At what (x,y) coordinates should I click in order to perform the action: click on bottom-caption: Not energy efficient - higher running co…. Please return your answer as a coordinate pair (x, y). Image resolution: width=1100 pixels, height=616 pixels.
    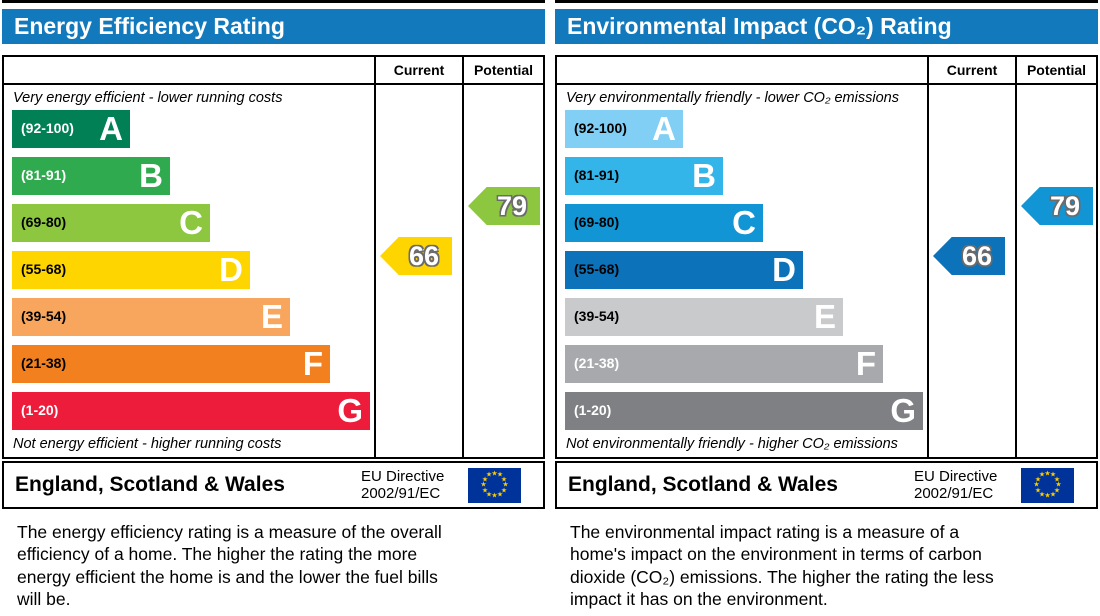
    Looking at the image, I should click on (147, 444).